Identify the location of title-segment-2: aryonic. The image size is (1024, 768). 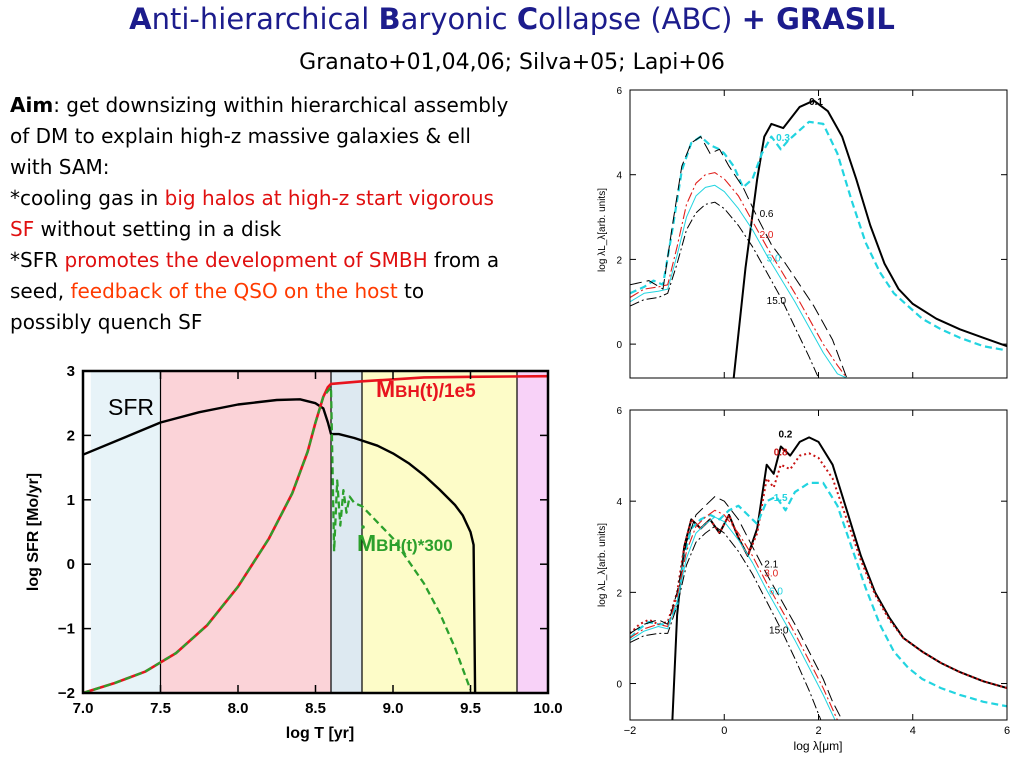
(458, 19).